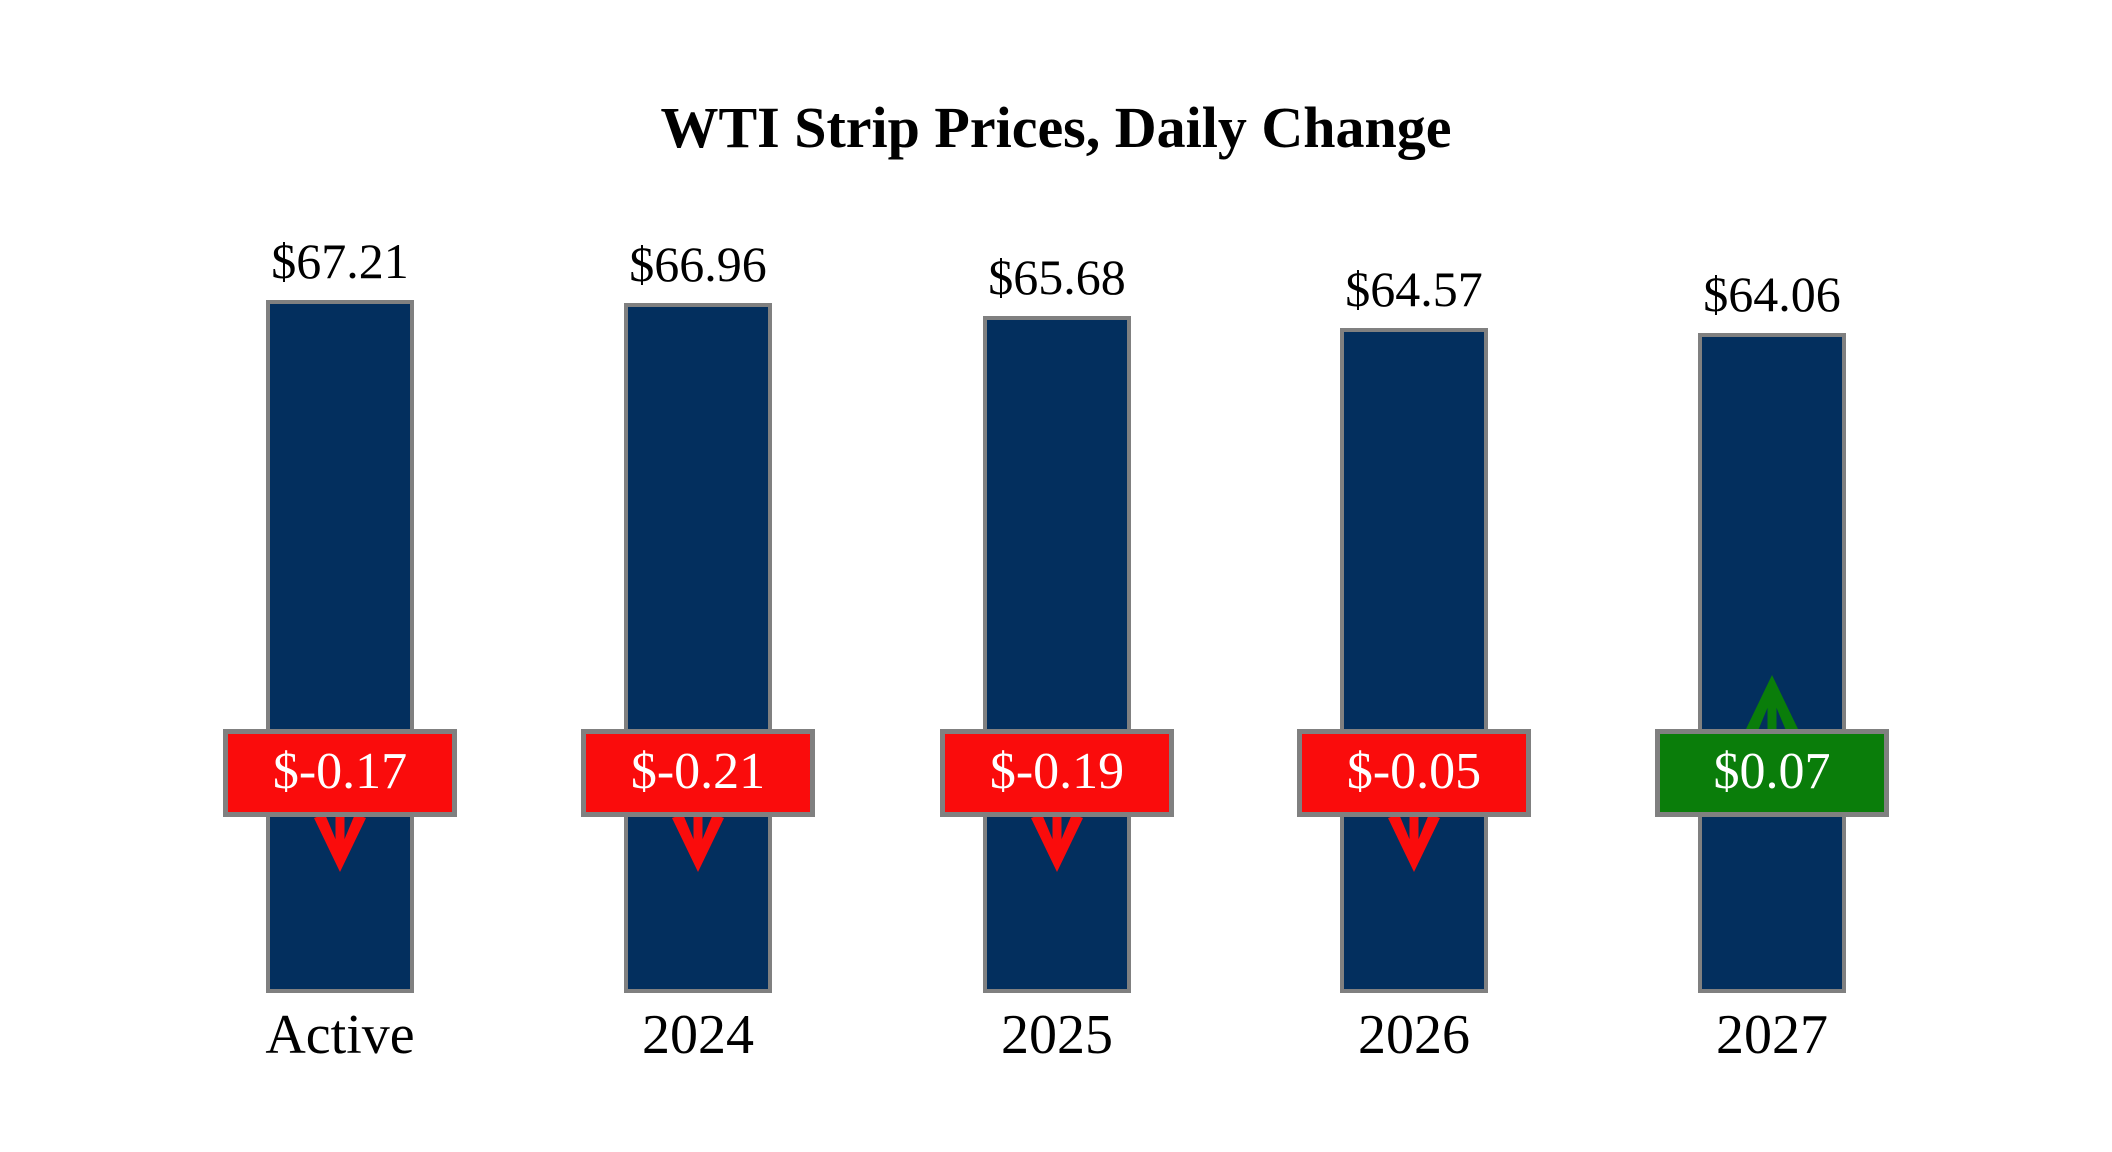 The height and width of the screenshot is (1152, 2112). Describe the element at coordinates (1057, 773) in the screenshot. I see `daily-change-badge-negative: $-0.19` at that location.